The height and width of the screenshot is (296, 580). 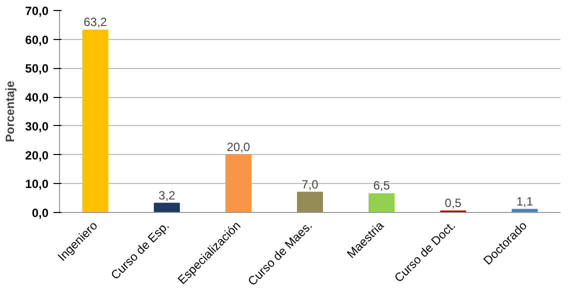 What do you see at coordinates (37, 126) in the screenshot?
I see `y-tick-label: 30,0` at bounding box center [37, 126].